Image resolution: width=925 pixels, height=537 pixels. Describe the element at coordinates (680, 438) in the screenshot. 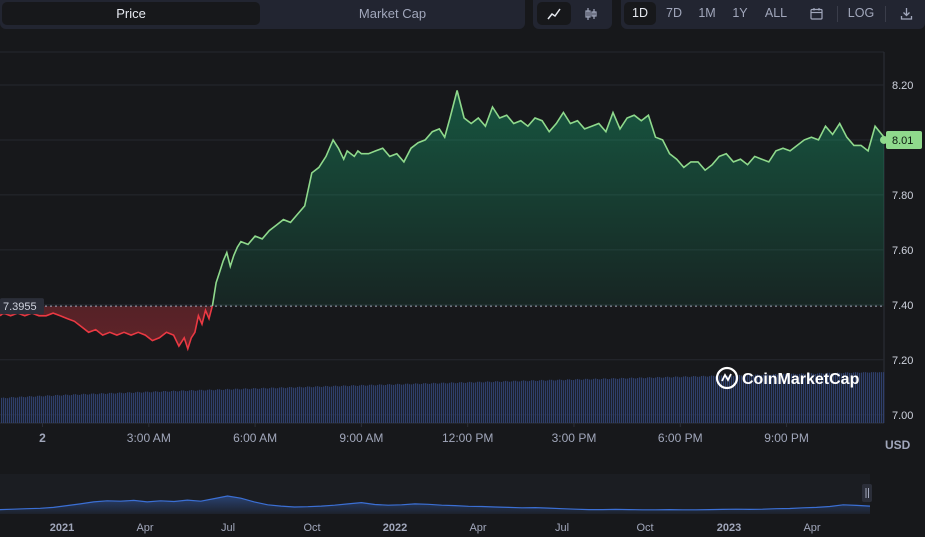

I see `x-tick-label: 6:00 PM` at that location.